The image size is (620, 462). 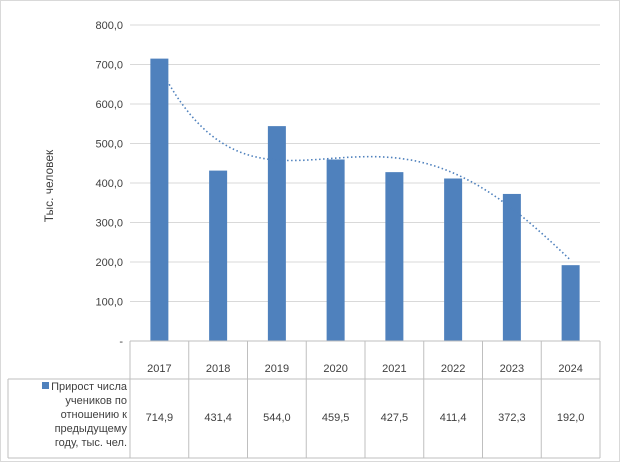 I want to click on category-label: 2020, so click(x=335, y=369).